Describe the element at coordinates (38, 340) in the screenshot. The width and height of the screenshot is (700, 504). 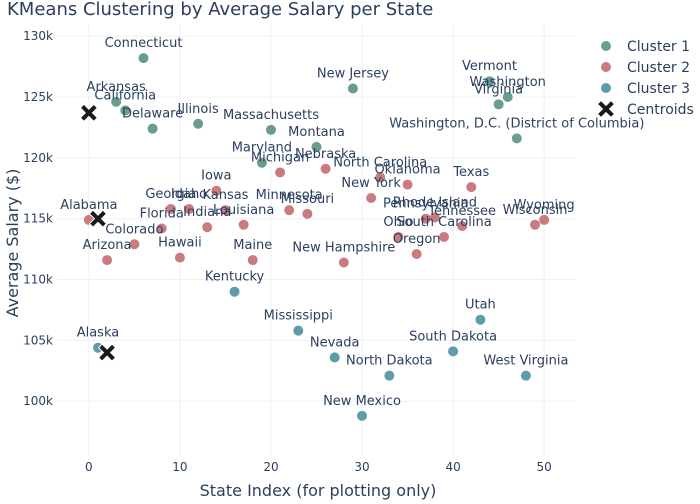
I see `y-tick-label: 105k` at that location.